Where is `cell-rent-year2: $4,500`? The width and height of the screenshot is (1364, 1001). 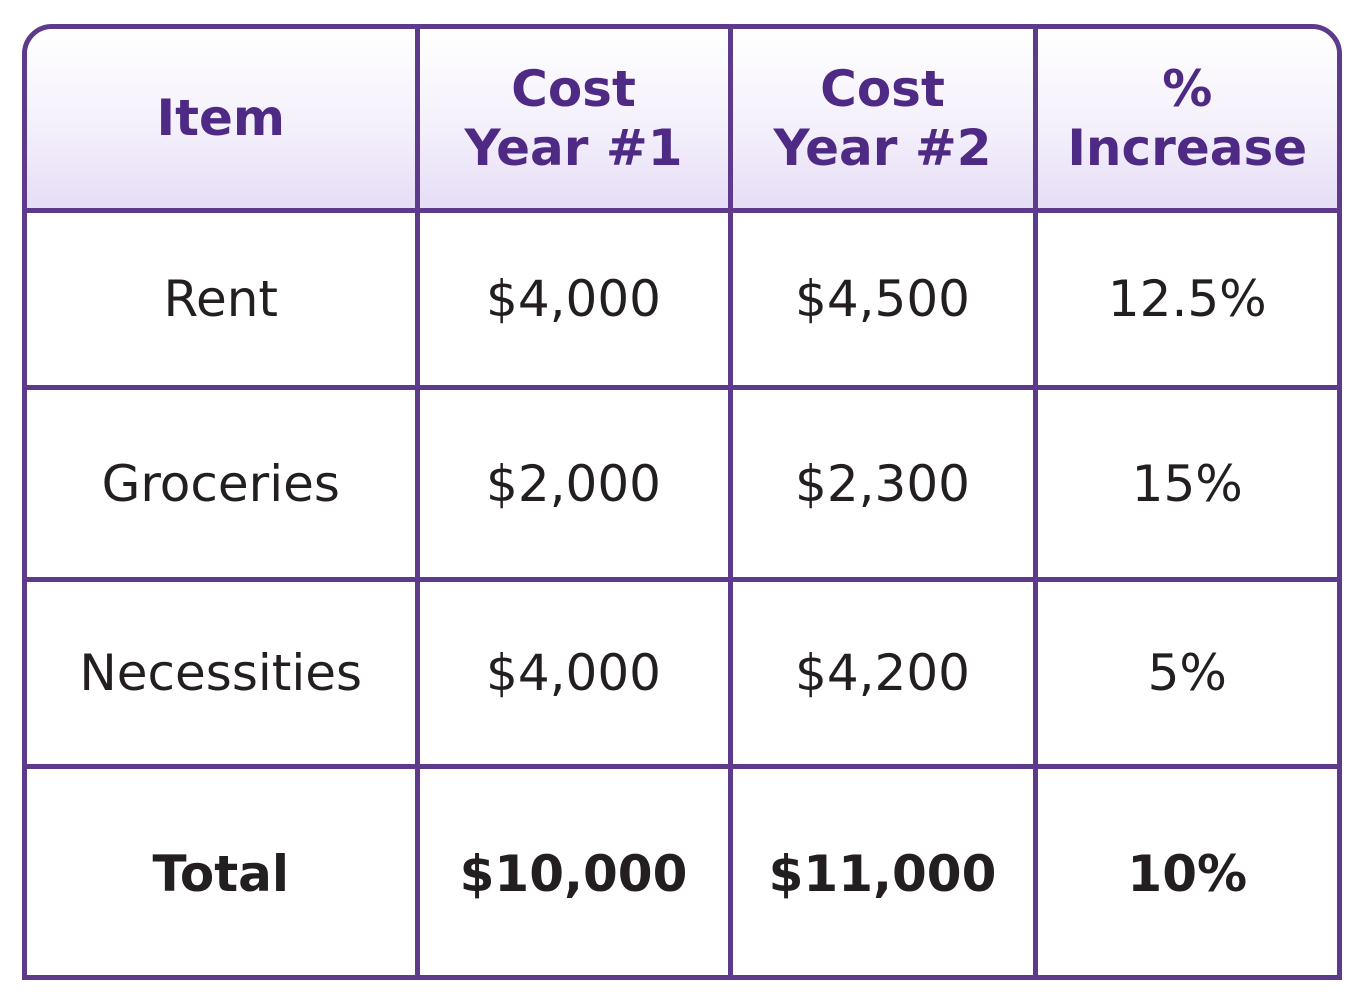
cell-rent-year2: $4,500 is located at coordinates (882, 299).